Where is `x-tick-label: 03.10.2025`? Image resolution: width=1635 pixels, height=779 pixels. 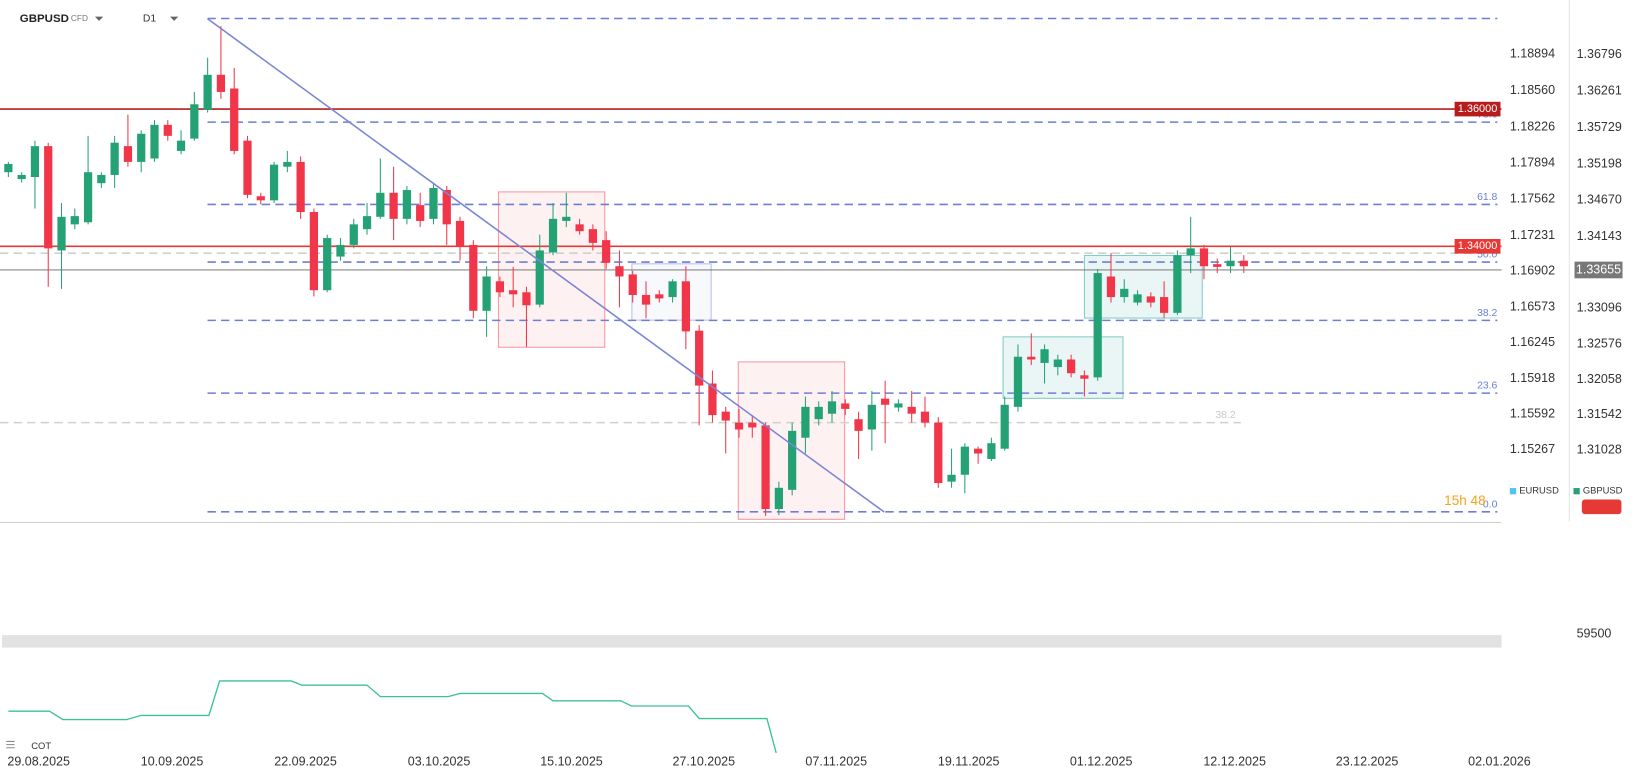 x-tick-label: 03.10.2025 is located at coordinates (439, 762).